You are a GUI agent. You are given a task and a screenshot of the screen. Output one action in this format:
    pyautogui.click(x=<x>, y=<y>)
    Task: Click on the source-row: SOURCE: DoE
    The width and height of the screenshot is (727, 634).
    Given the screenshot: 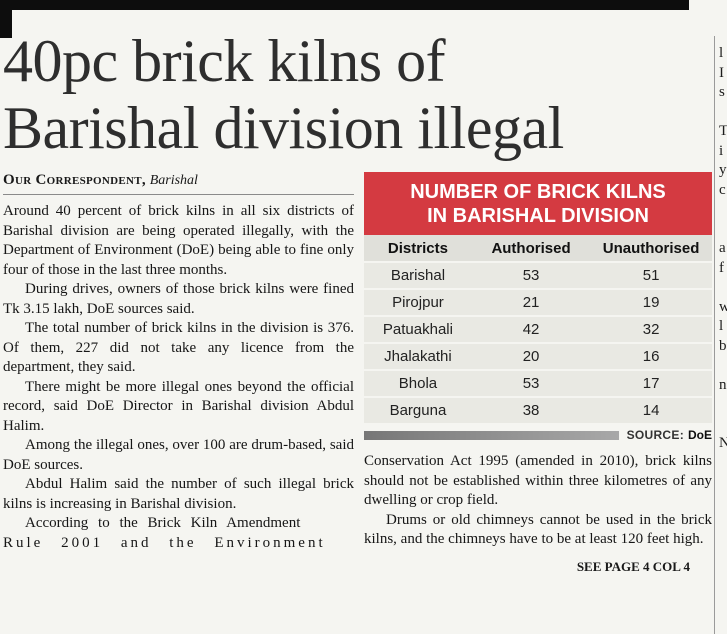 What is the action you would take?
    pyautogui.click(x=538, y=435)
    